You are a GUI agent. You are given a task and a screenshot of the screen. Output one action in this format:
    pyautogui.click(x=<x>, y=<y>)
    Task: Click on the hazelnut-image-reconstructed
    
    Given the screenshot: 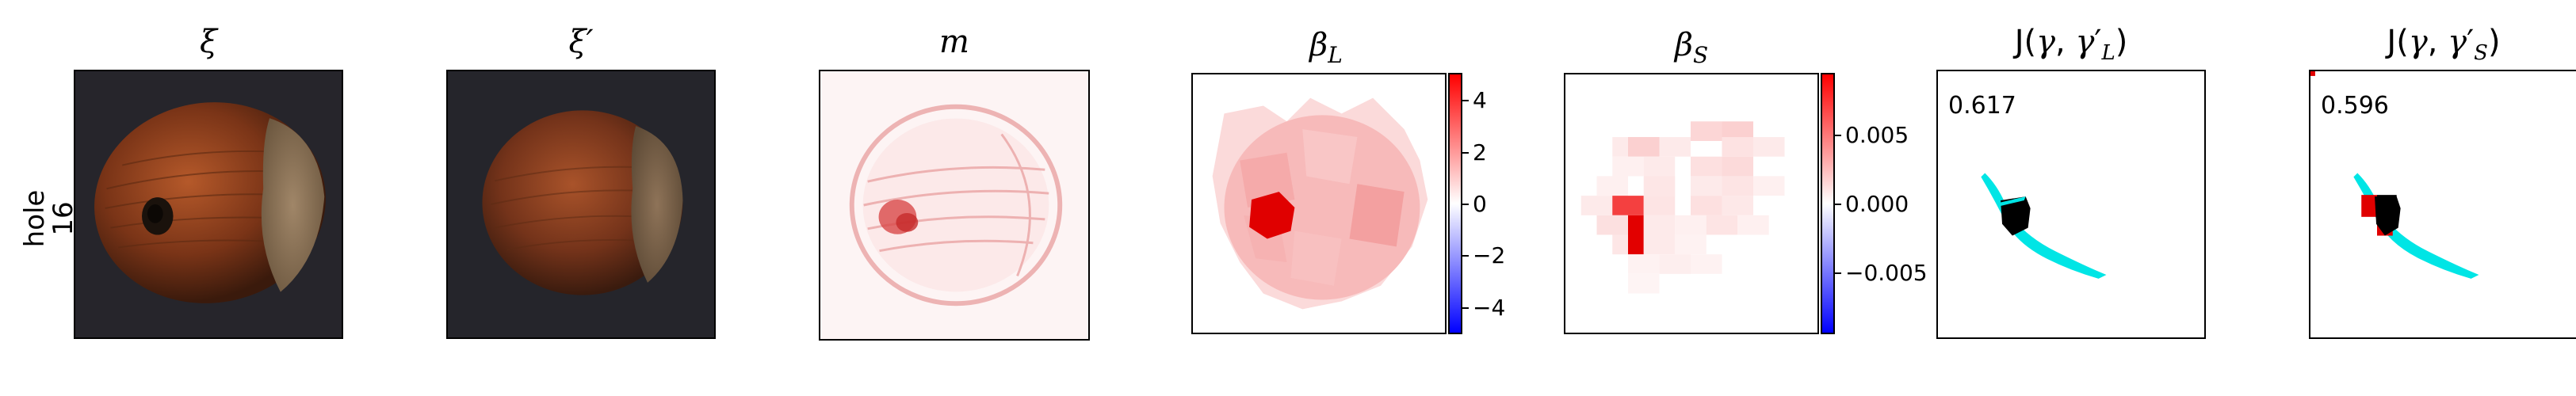 What is the action you would take?
    pyautogui.click(x=581, y=204)
    